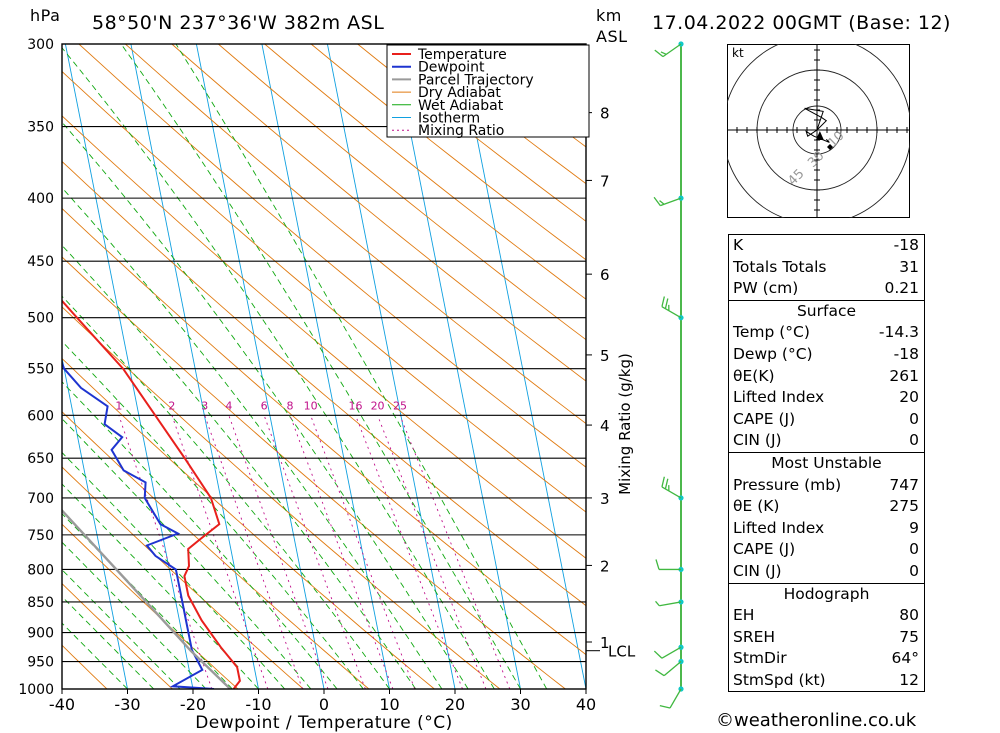 The width and height of the screenshot is (1000, 733). I want to click on surface-label: CAPE (J), so click(764, 418).